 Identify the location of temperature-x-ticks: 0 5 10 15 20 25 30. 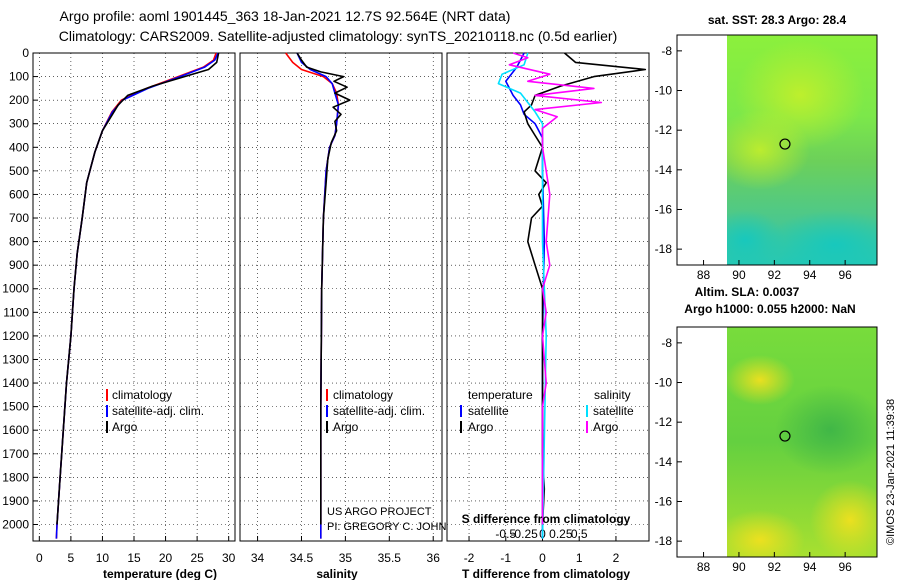
(136, 550).